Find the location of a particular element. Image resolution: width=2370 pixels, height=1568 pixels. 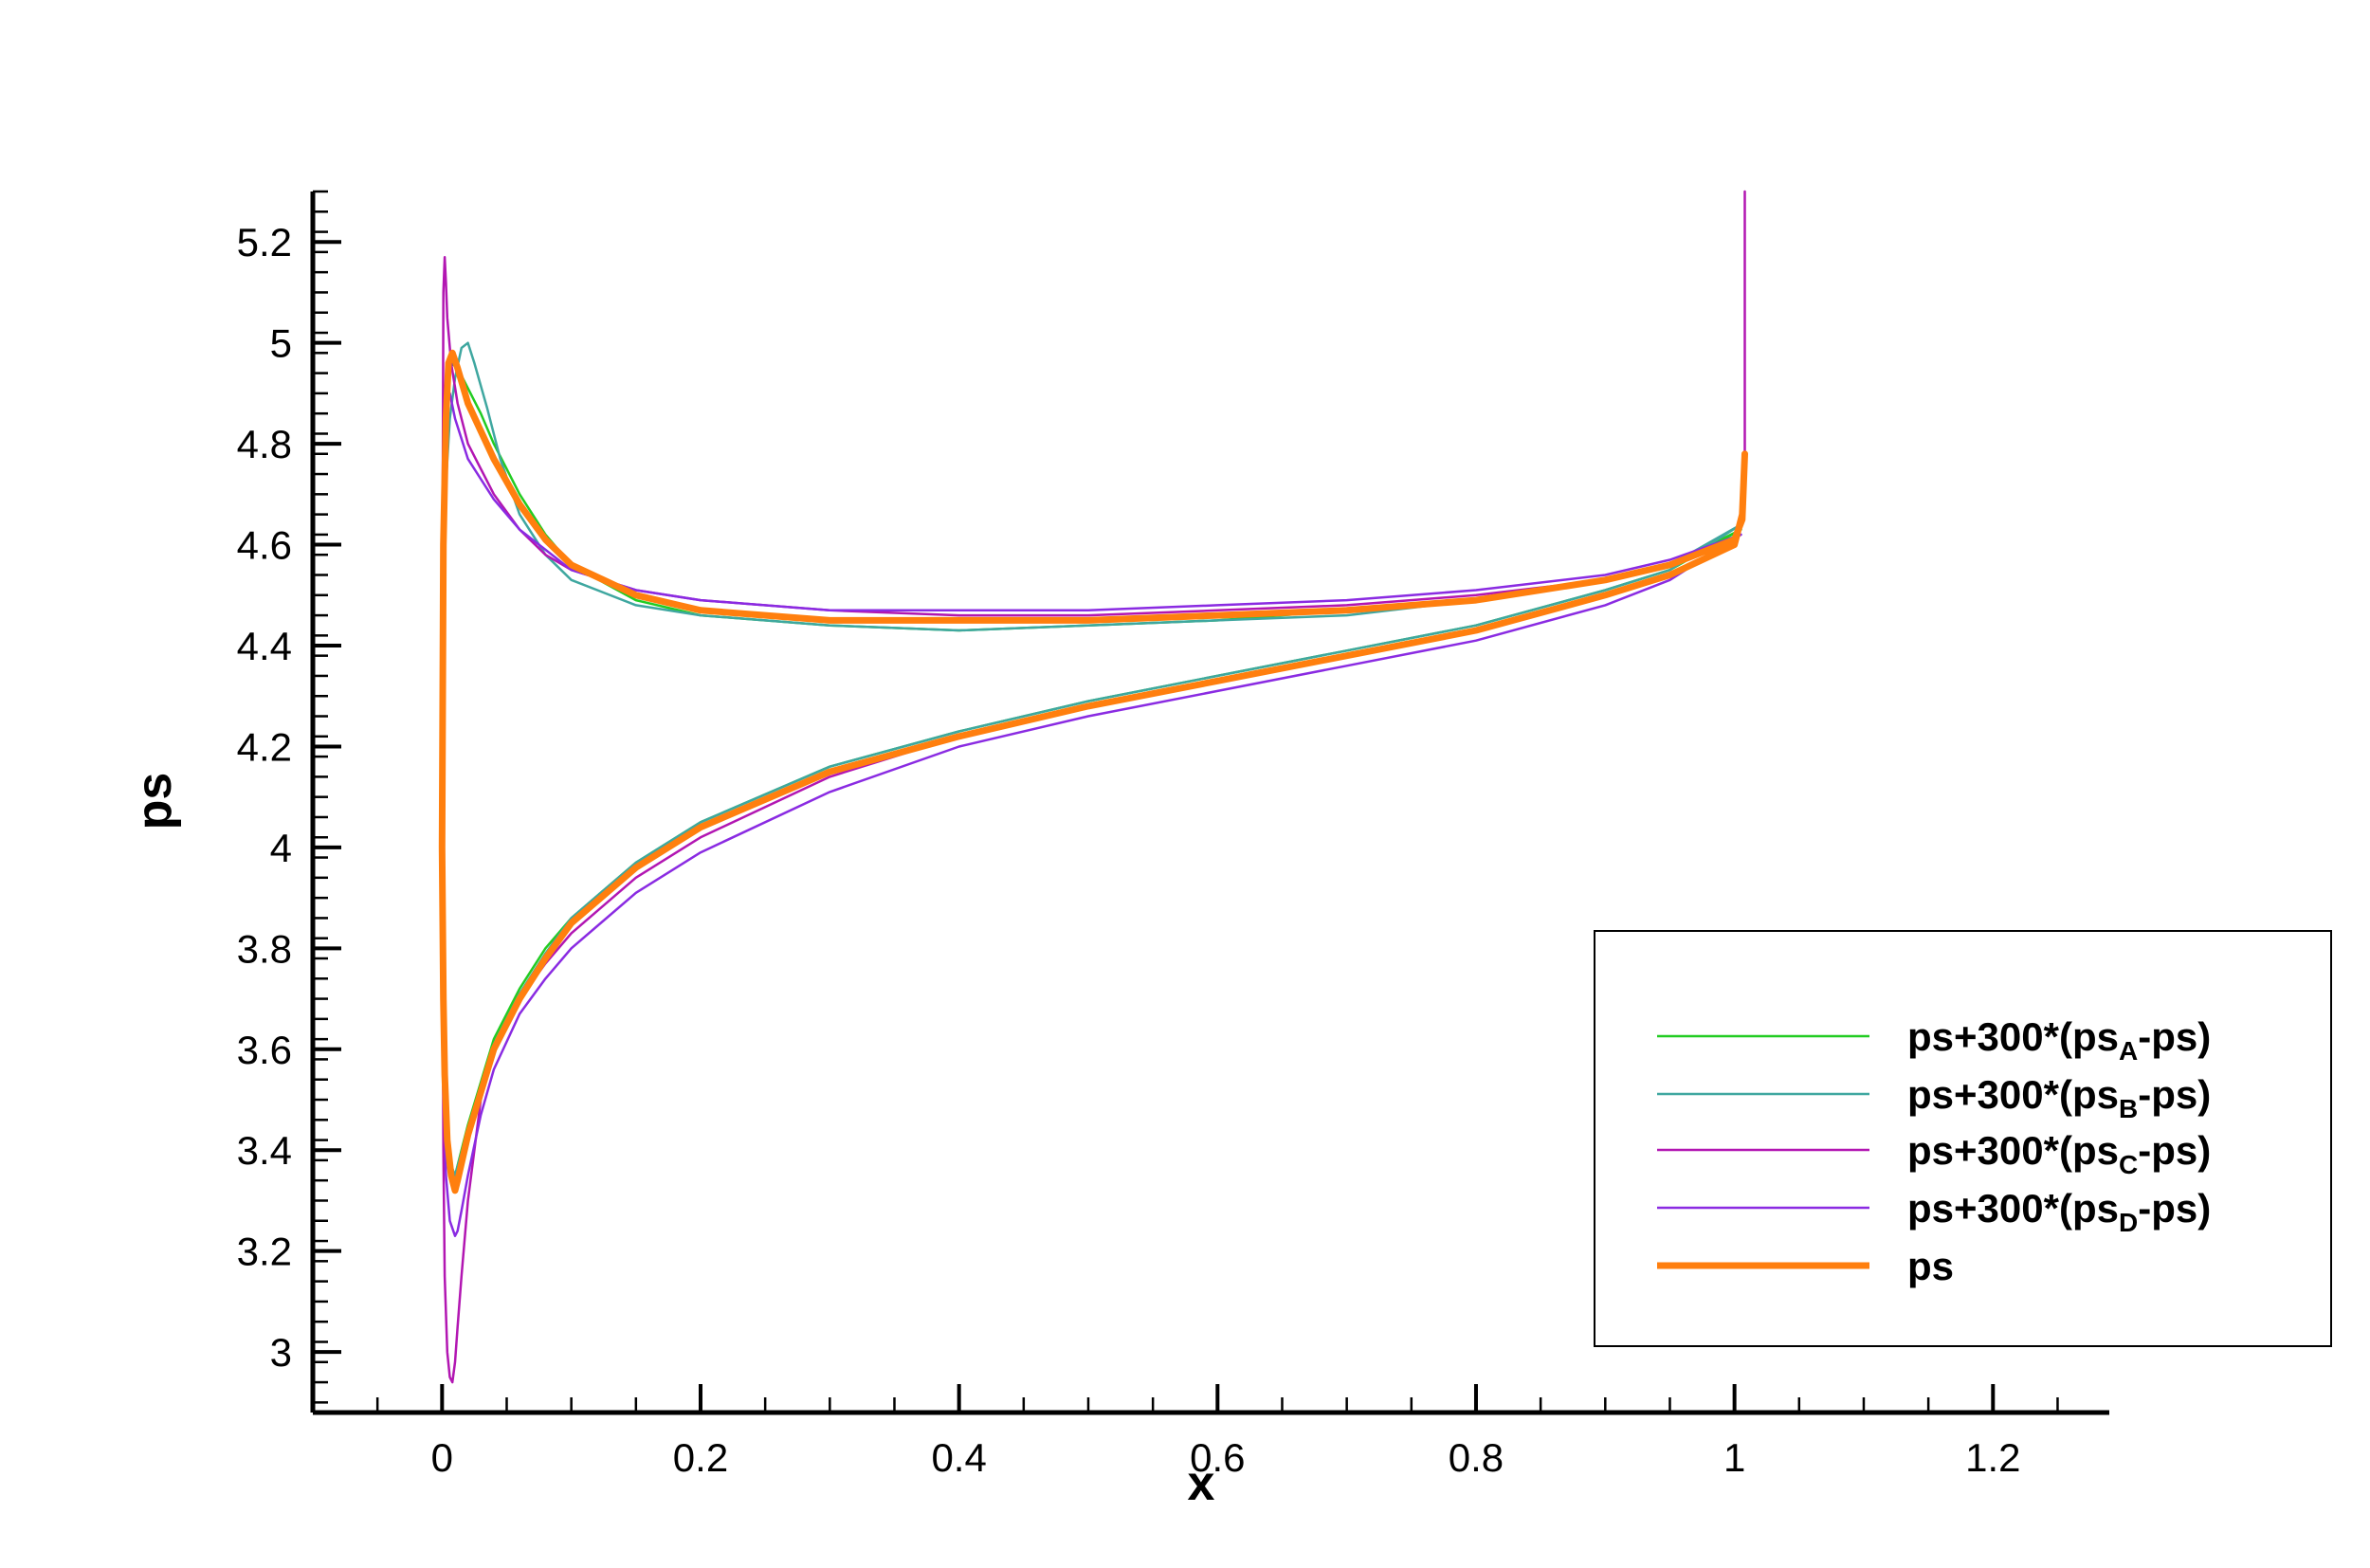

y-tick-label: 3.6 is located at coordinates (264, 1050).